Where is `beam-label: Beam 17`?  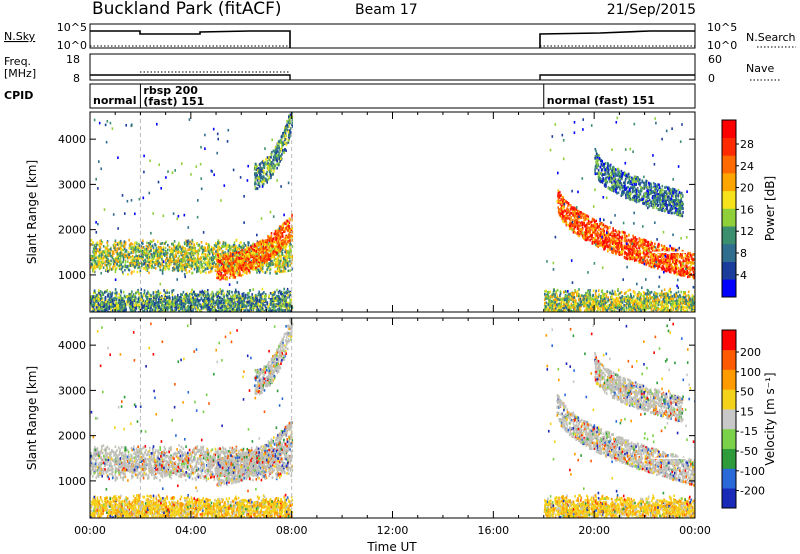 beam-label: Beam 17 is located at coordinates (386, 10).